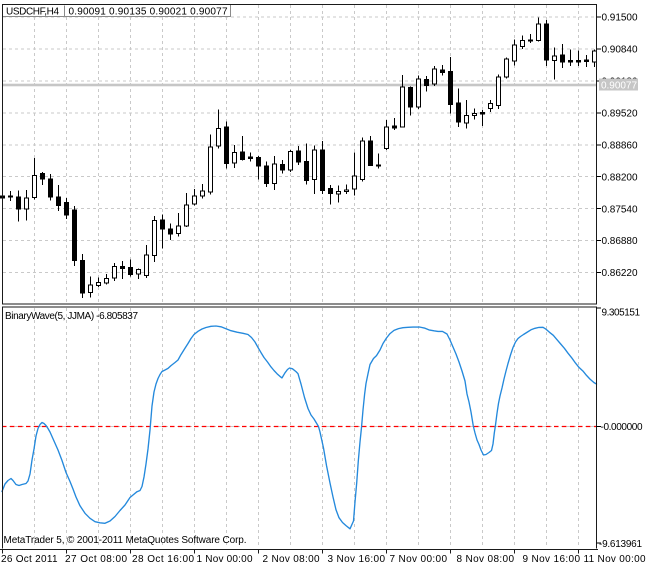 This screenshot has width=649, height=570. What do you see at coordinates (620, 544) in the screenshot?
I see `svg-text: -9.613961` at bounding box center [620, 544].